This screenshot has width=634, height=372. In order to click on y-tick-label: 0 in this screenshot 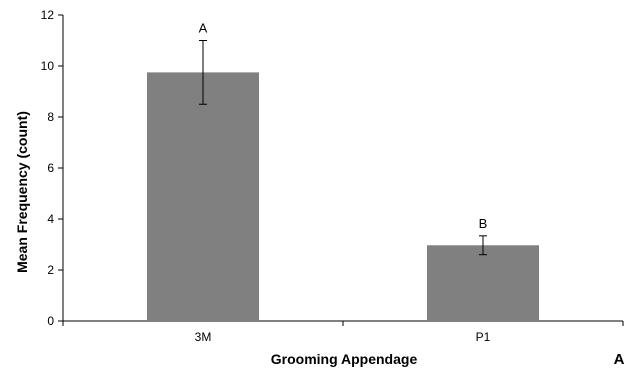, I will do `click(50, 321)`.